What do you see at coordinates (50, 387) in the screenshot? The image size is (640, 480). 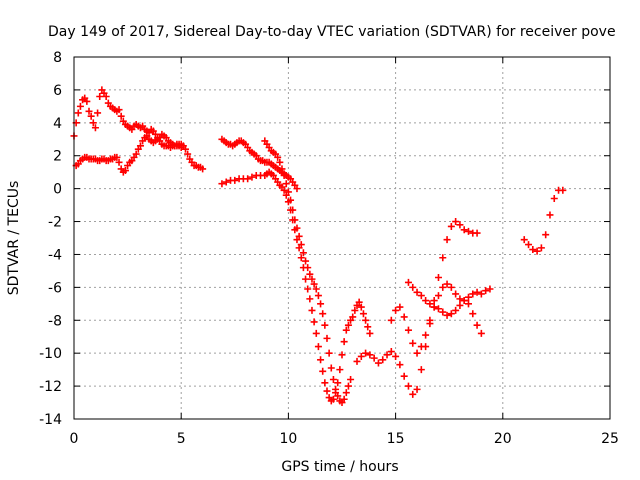 I see `y-tick-label: -12` at bounding box center [50, 387].